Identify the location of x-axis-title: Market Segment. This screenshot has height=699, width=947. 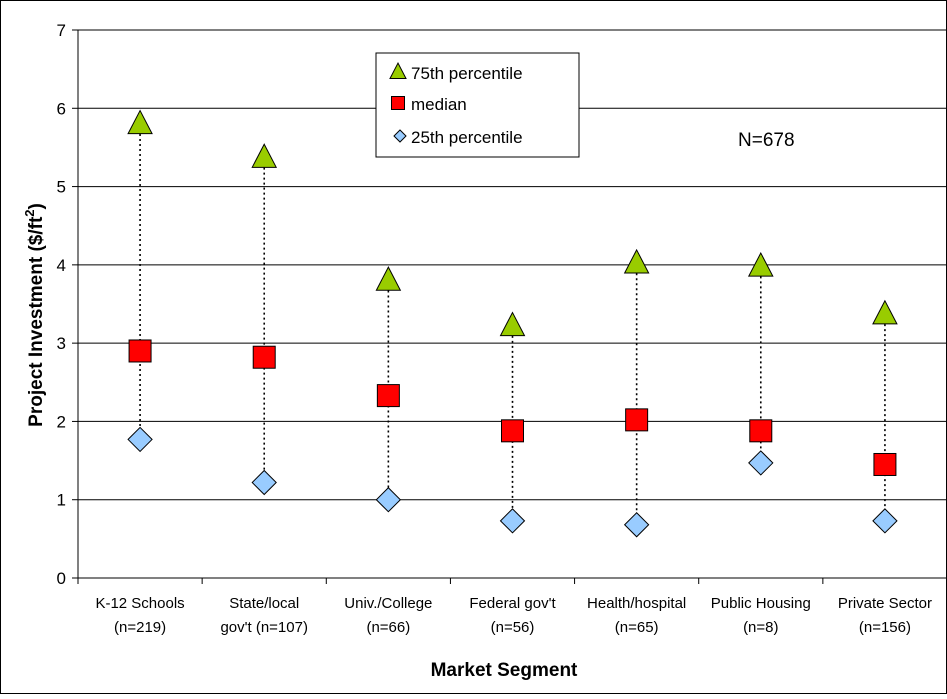
(504, 670).